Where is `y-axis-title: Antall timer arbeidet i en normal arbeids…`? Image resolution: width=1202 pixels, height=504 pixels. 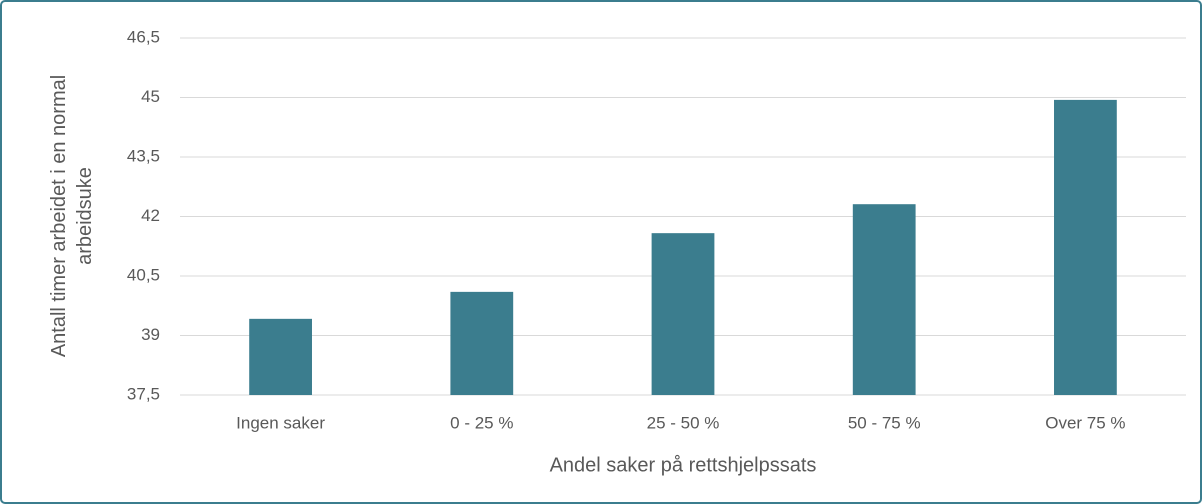 y-axis-title: Antall timer arbeidet i en normal arbeids… is located at coordinates (72, 216).